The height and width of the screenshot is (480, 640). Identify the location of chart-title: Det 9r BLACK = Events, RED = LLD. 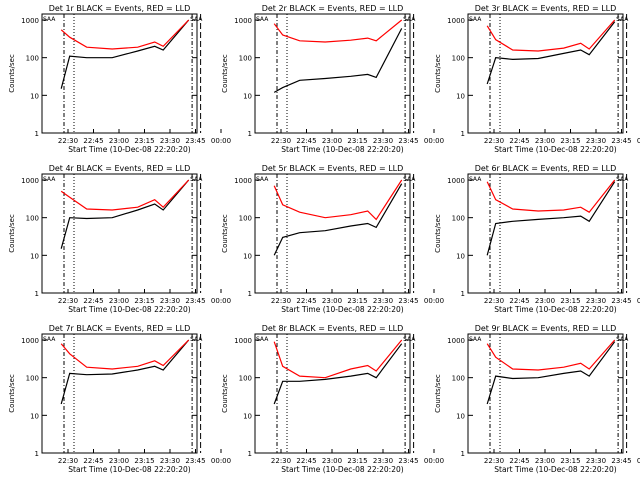
(546, 328).